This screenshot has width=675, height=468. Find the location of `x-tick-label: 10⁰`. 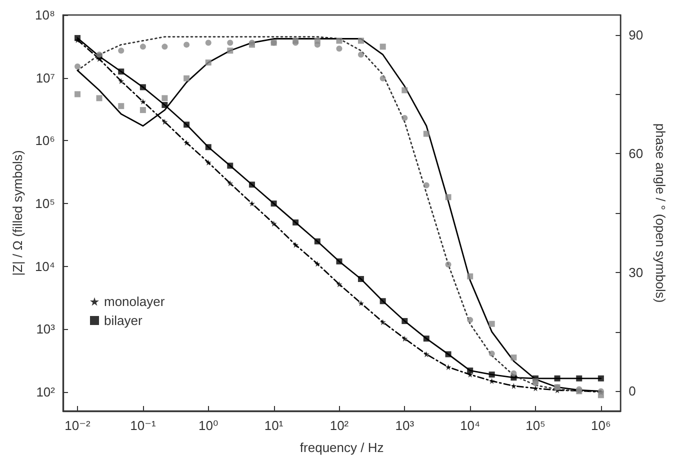

x-tick-label: 10⁰ is located at coordinates (208, 425).